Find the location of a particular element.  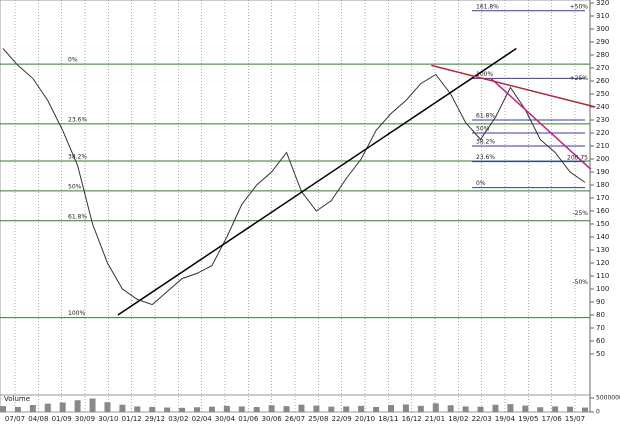

y-tick-label: 240 is located at coordinates (602, 107).